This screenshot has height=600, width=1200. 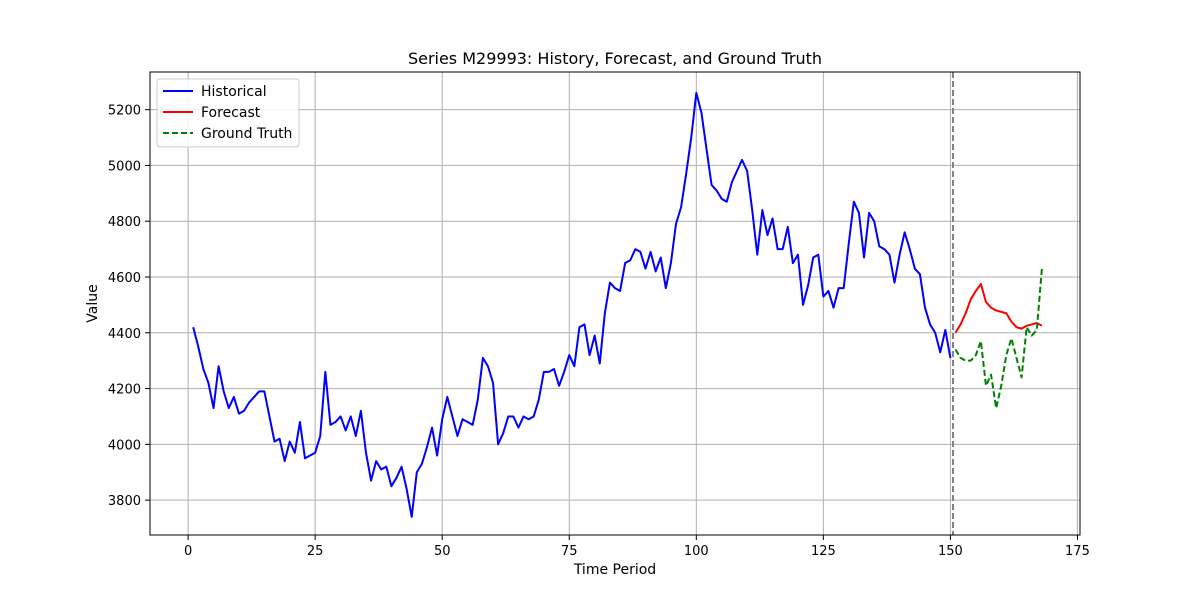 I want to click on x-tick-label: 175, so click(x=1077, y=551).